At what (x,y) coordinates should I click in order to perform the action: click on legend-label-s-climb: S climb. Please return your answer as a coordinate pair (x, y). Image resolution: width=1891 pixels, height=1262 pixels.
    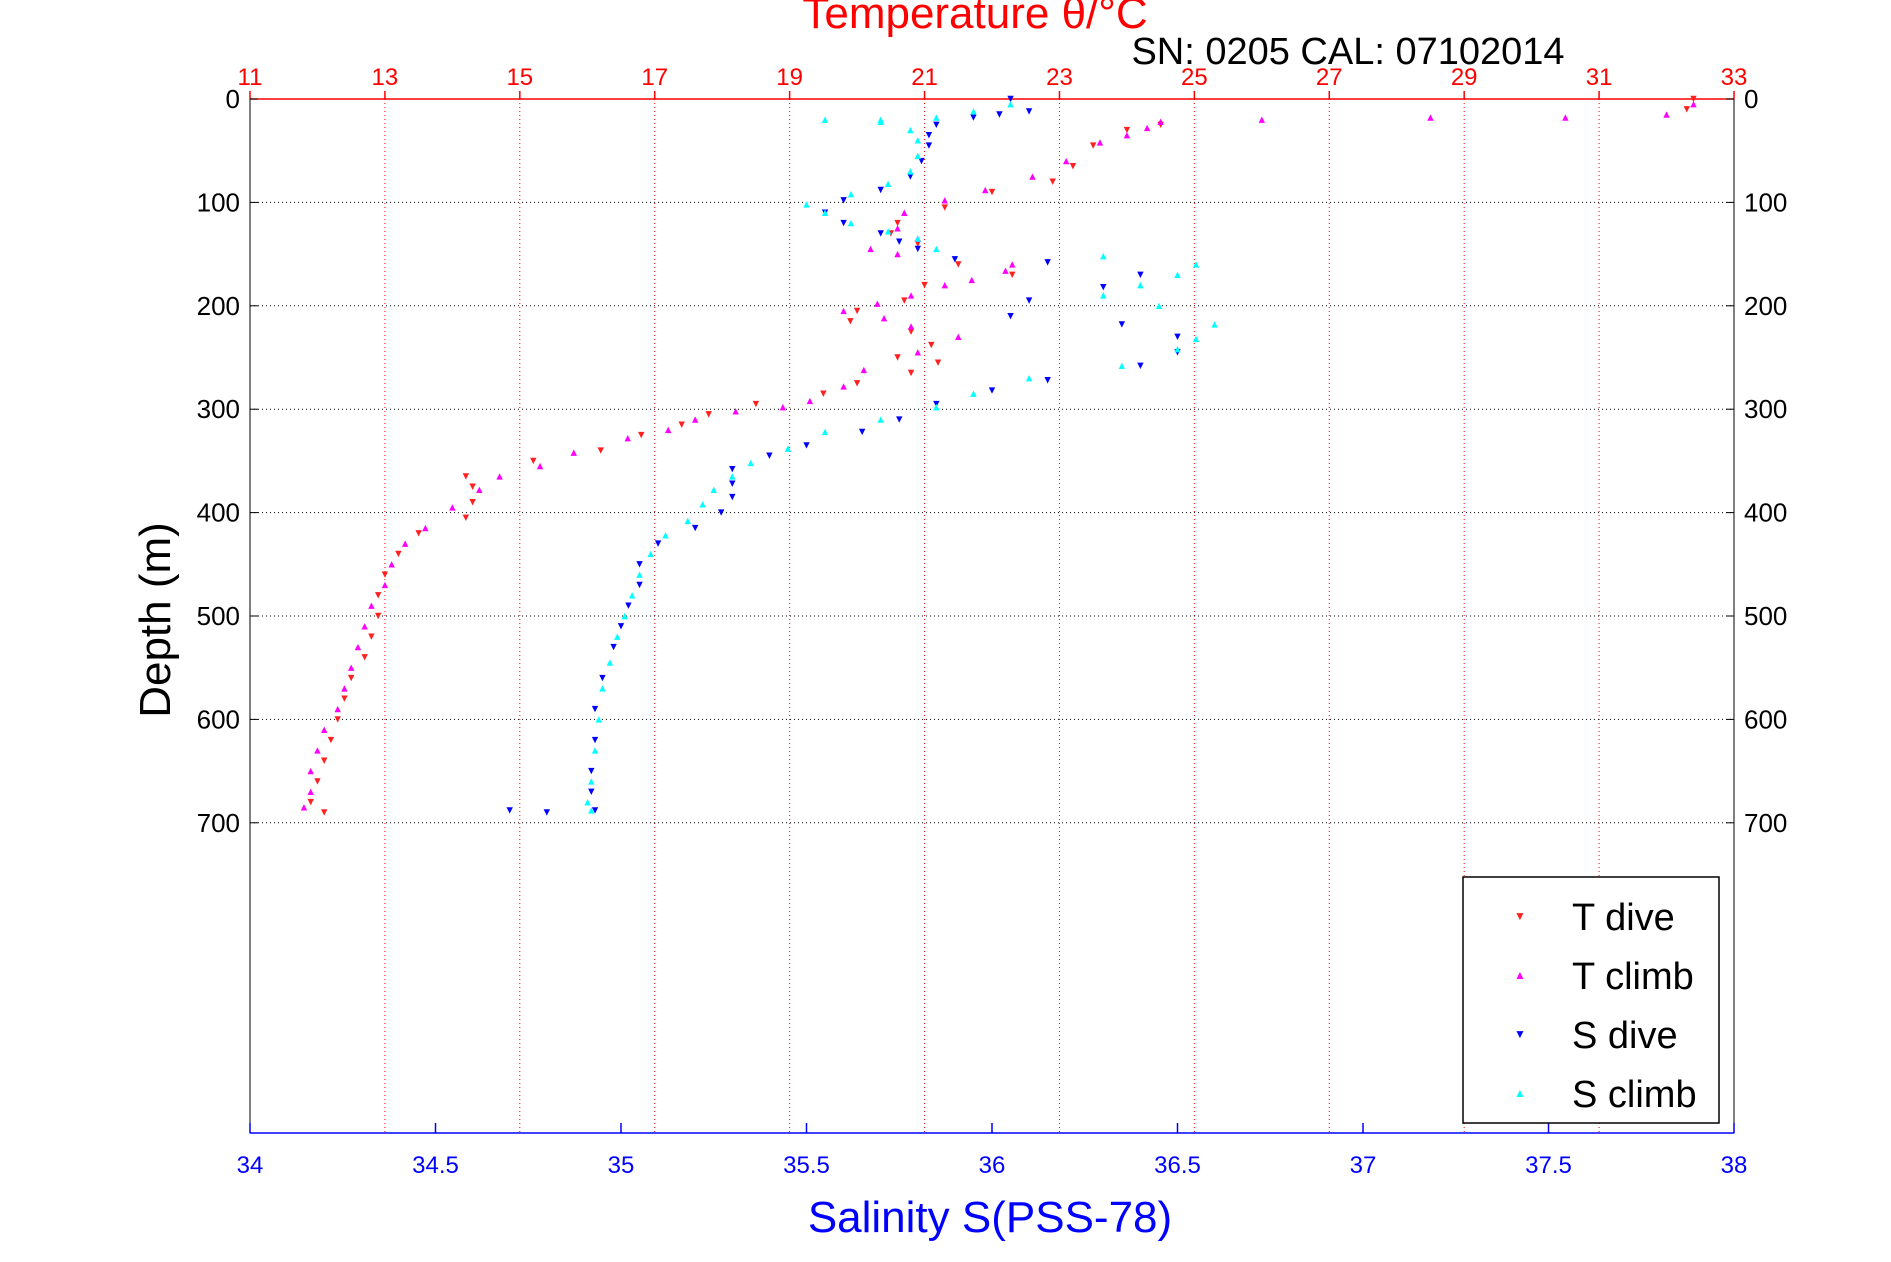
    Looking at the image, I should click on (1634, 1095).